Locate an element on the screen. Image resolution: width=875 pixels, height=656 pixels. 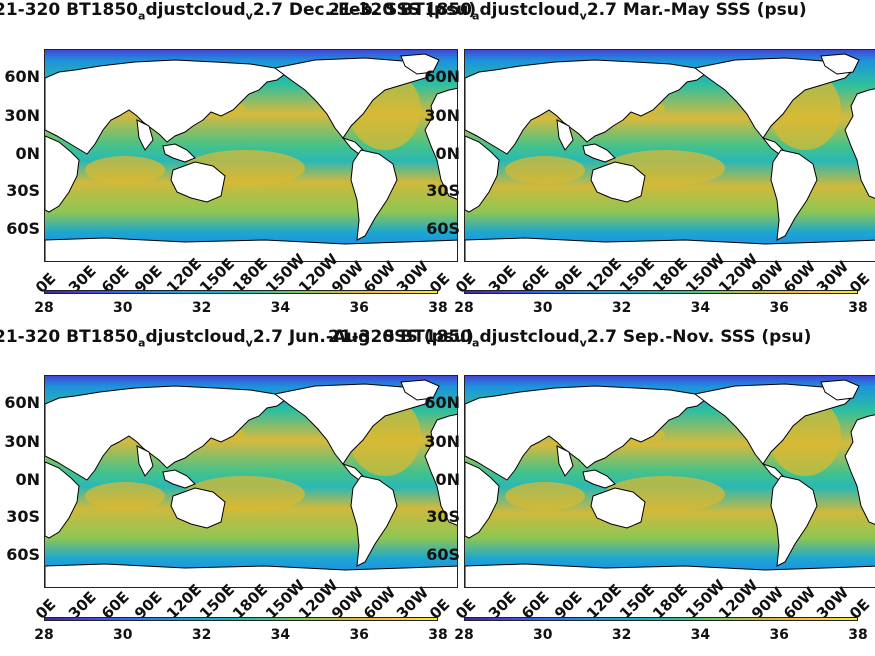
chart-2-colorbar-tick-label: 28 is located at coordinates (464, 308).